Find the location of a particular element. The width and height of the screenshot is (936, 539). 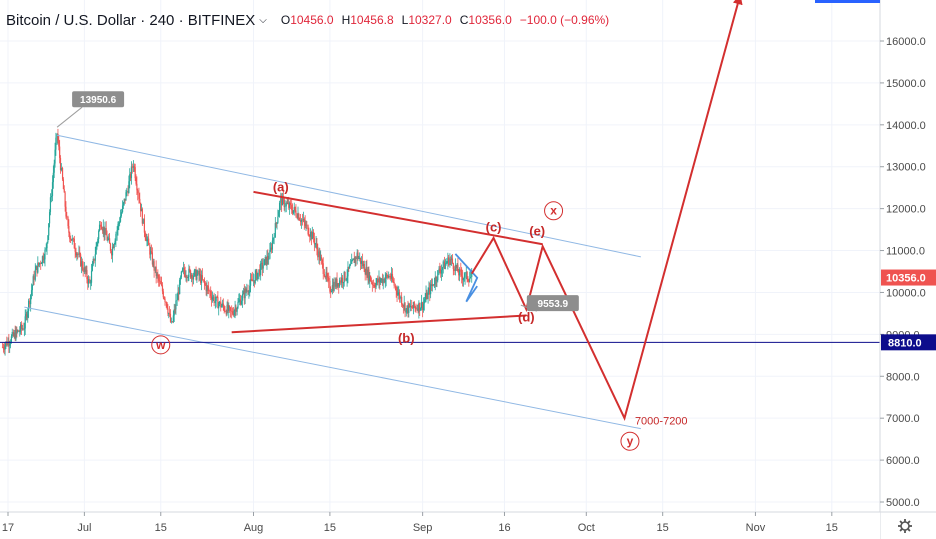

chevron-down-icon: ⌵ is located at coordinates (263, 20).